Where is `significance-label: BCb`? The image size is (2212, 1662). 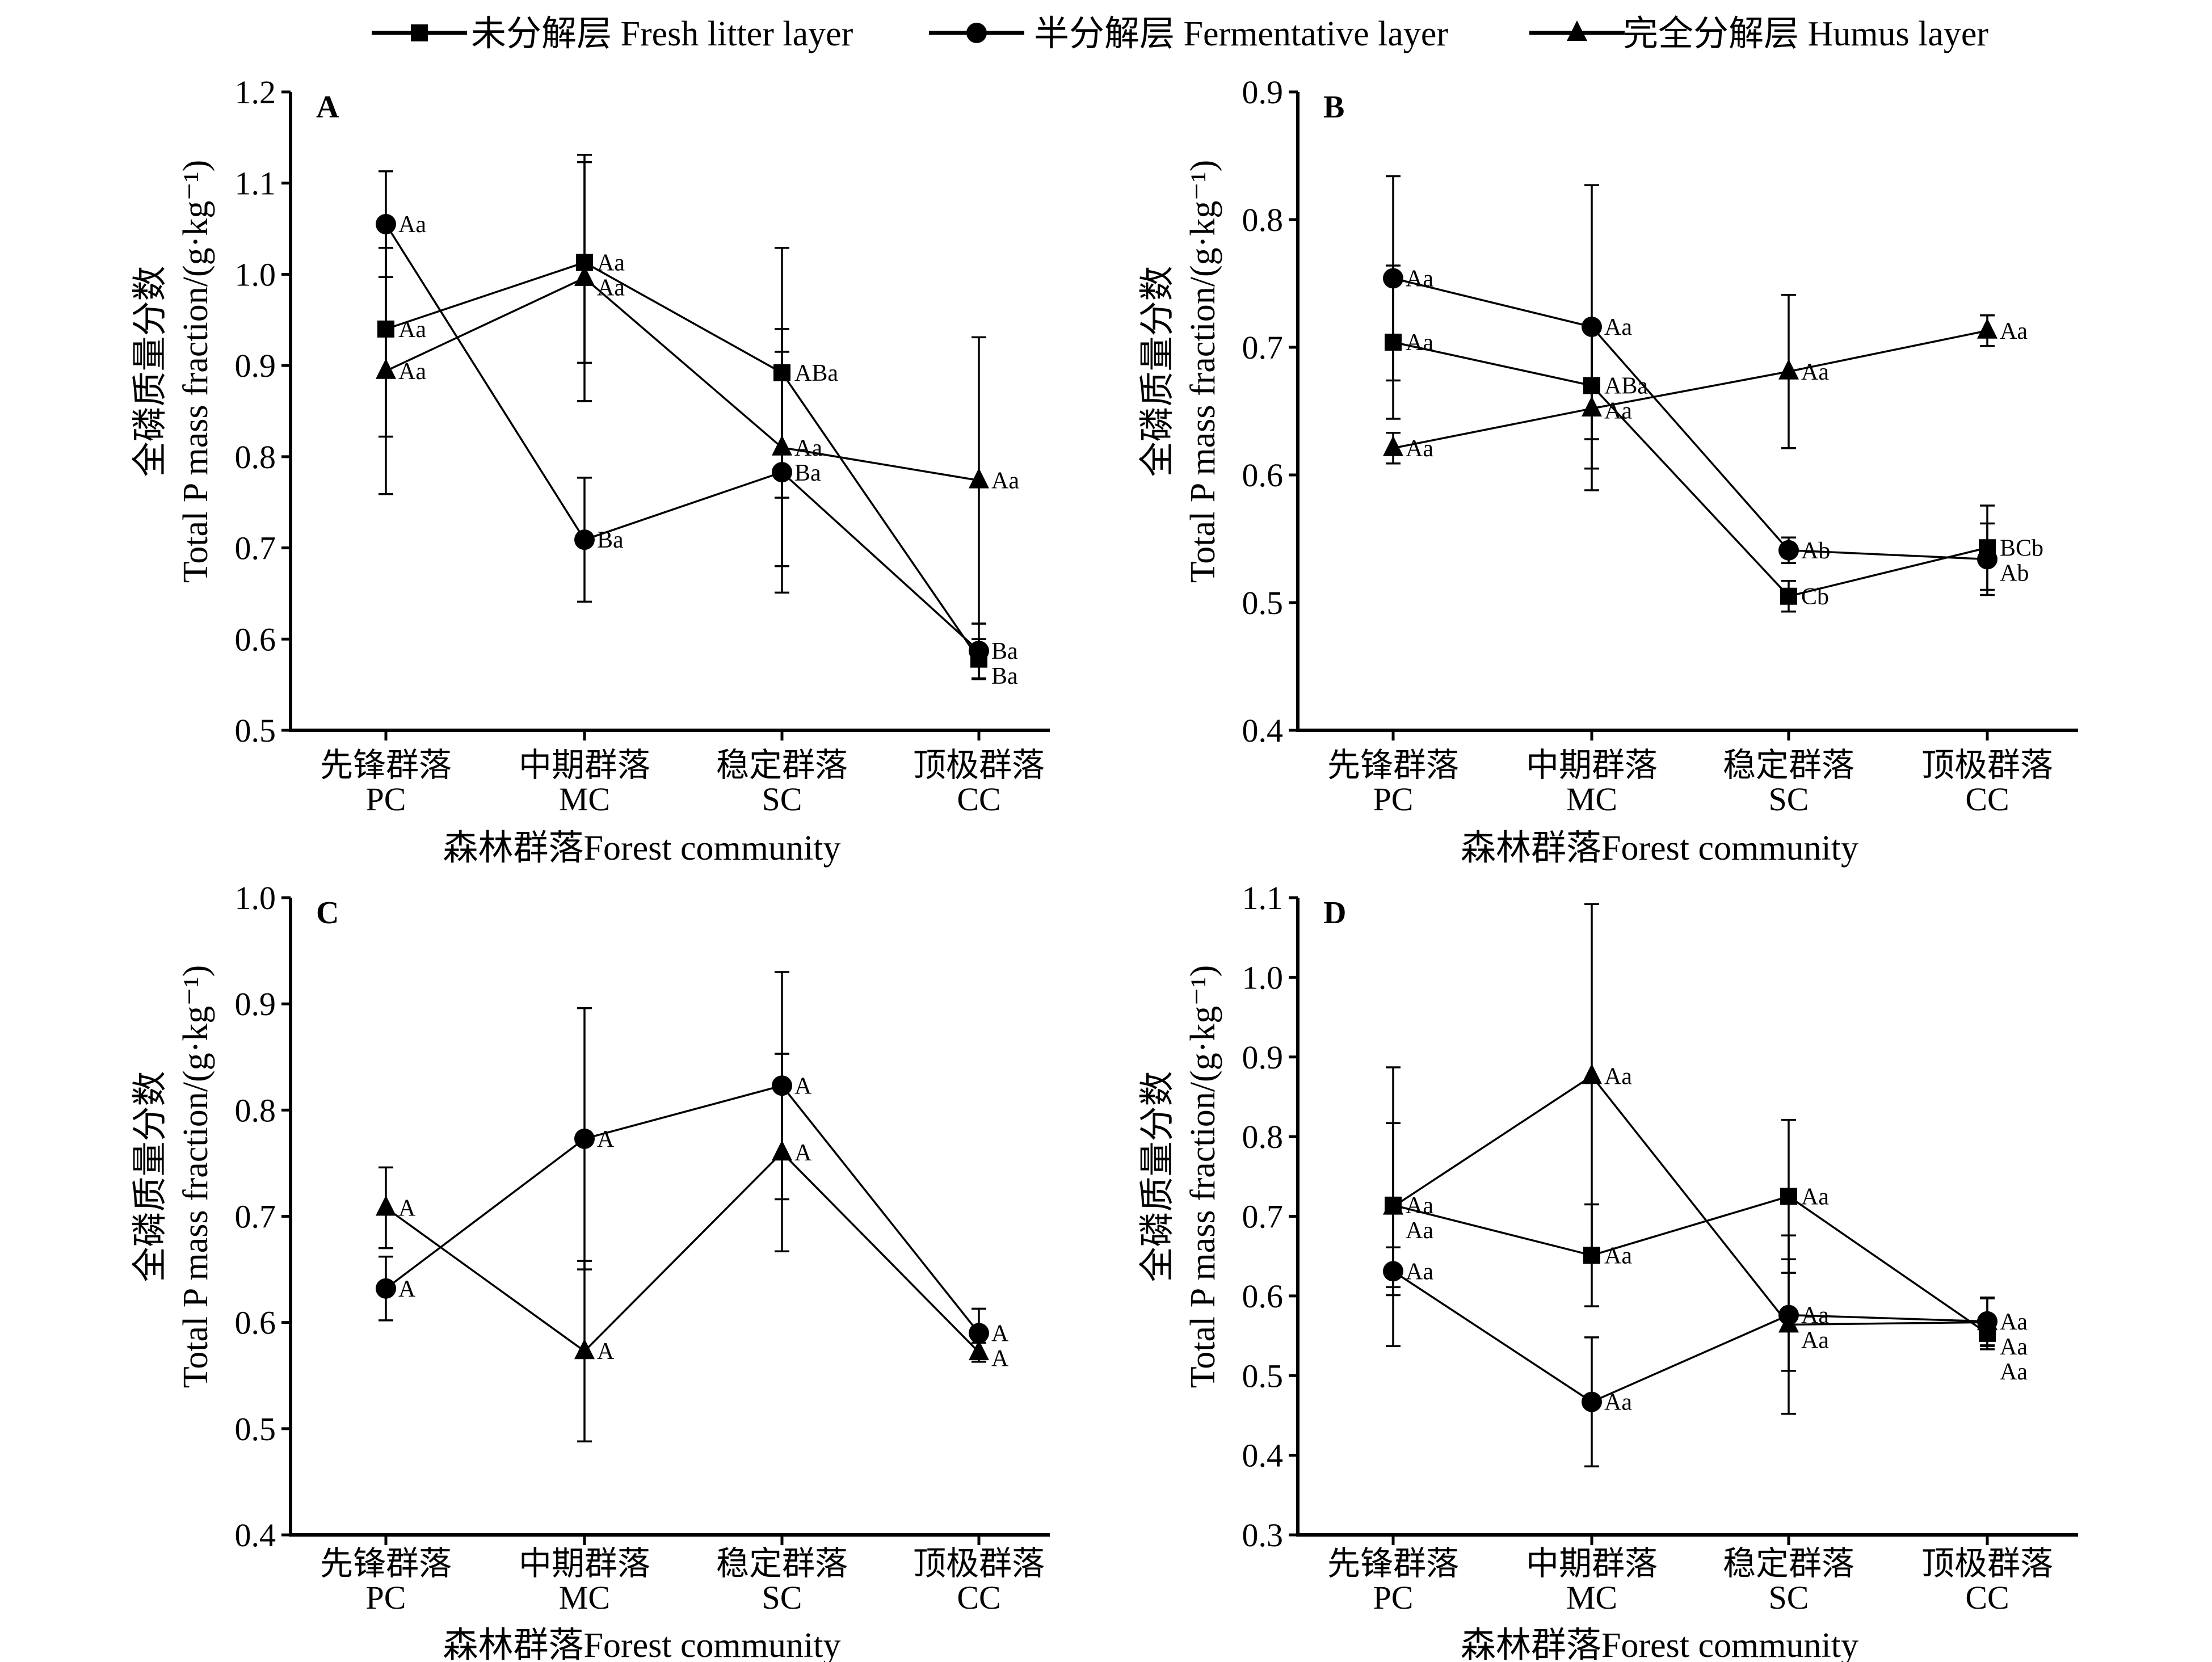
significance-label: BCb is located at coordinates (2021, 548).